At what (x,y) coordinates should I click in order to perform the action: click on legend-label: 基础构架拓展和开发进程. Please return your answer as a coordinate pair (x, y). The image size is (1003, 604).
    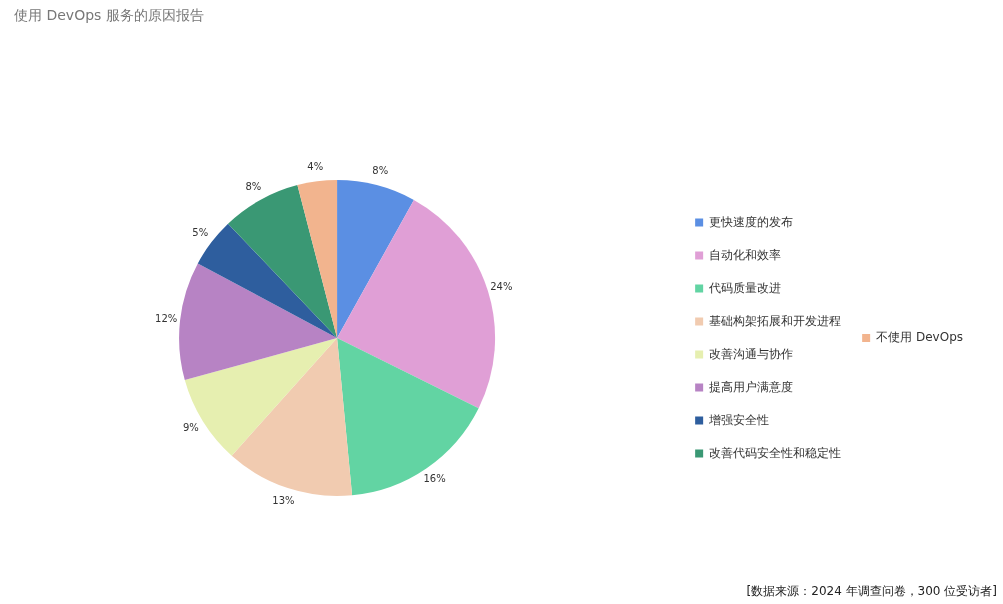
    Looking at the image, I should click on (775, 320).